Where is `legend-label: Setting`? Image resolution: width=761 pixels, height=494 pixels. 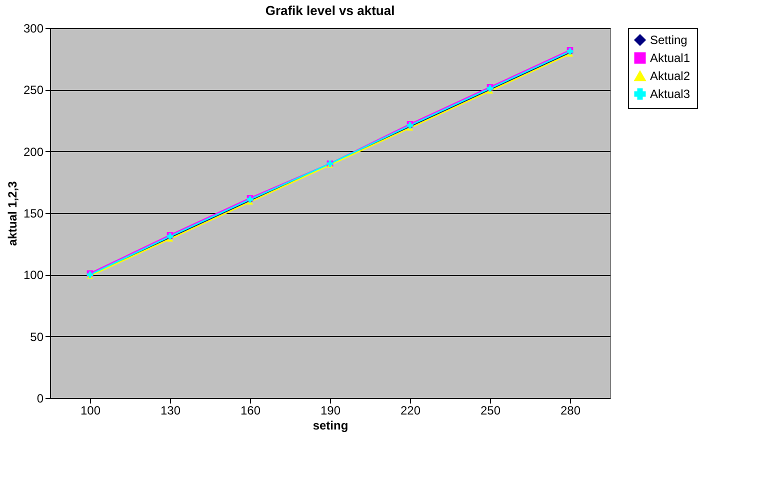
legend-label: Setting is located at coordinates (669, 40).